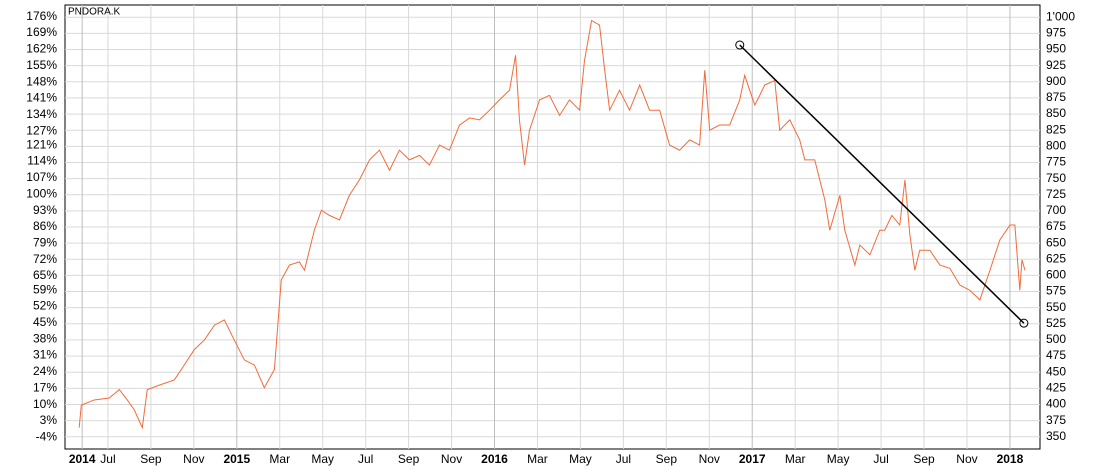 The width and height of the screenshot is (1108, 470). I want to click on y-tick-label: 86%, so click(45, 226).